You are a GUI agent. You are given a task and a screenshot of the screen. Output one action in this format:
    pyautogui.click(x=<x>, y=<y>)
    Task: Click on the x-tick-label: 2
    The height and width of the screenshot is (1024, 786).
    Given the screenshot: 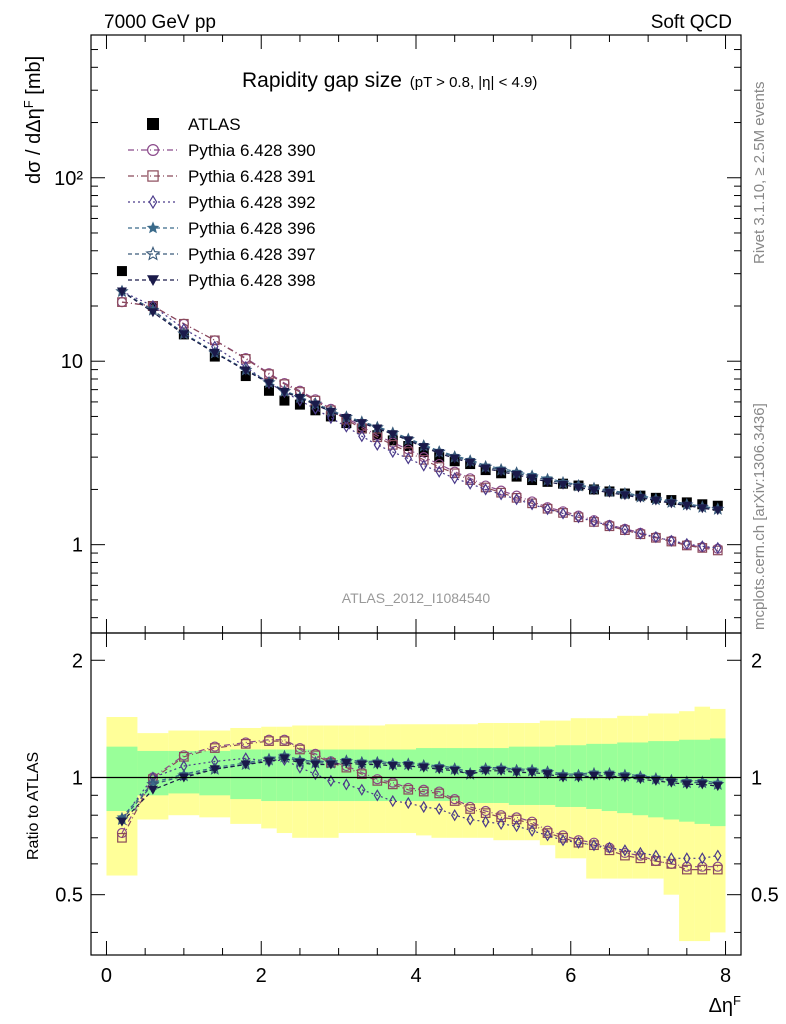 What is the action you would take?
    pyautogui.click(x=261, y=976)
    